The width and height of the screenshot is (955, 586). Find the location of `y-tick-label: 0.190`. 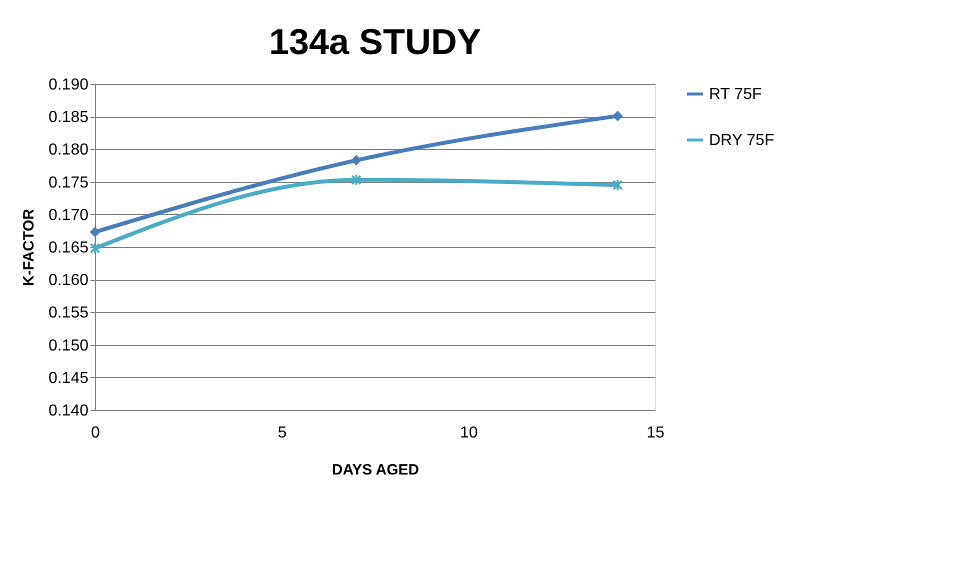

y-tick-label: 0.190 is located at coordinates (68, 85).